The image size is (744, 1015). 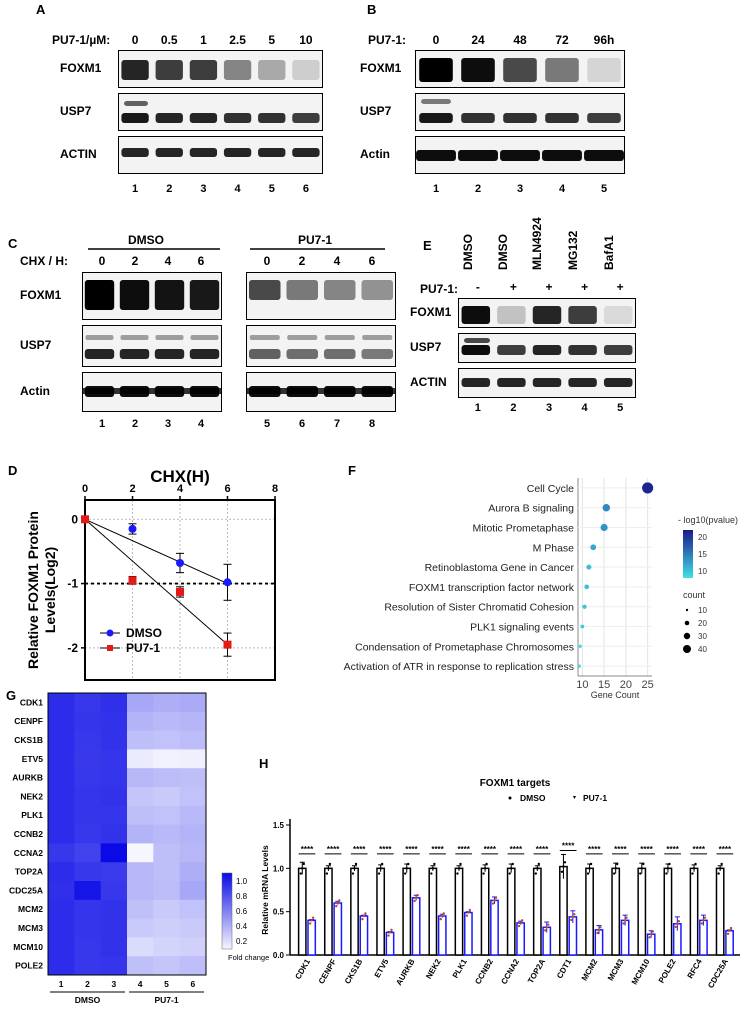 What do you see at coordinates (220, 191) in the screenshot?
I see `panel-a-lane-numbers: 1 2 3 4 5 6` at bounding box center [220, 191].